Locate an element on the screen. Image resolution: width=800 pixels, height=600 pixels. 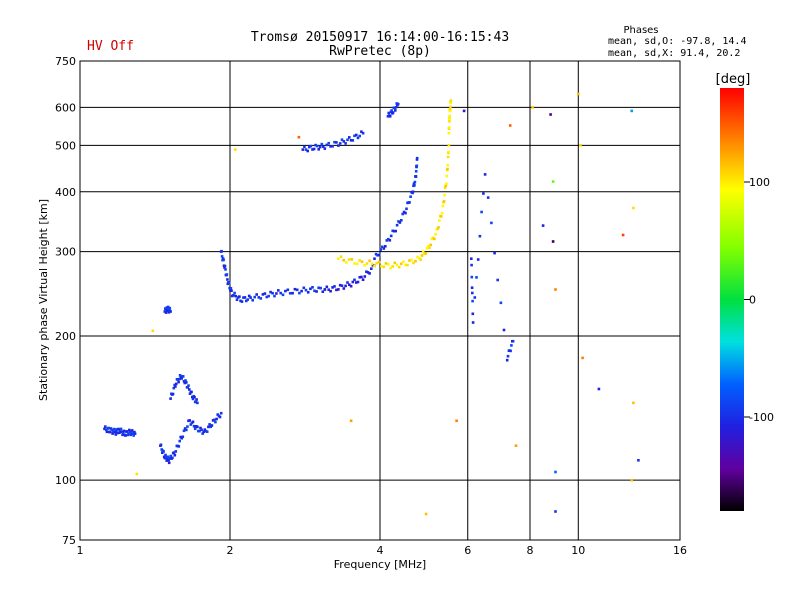
x-tick-label: 10 is located at coordinates (578, 550).